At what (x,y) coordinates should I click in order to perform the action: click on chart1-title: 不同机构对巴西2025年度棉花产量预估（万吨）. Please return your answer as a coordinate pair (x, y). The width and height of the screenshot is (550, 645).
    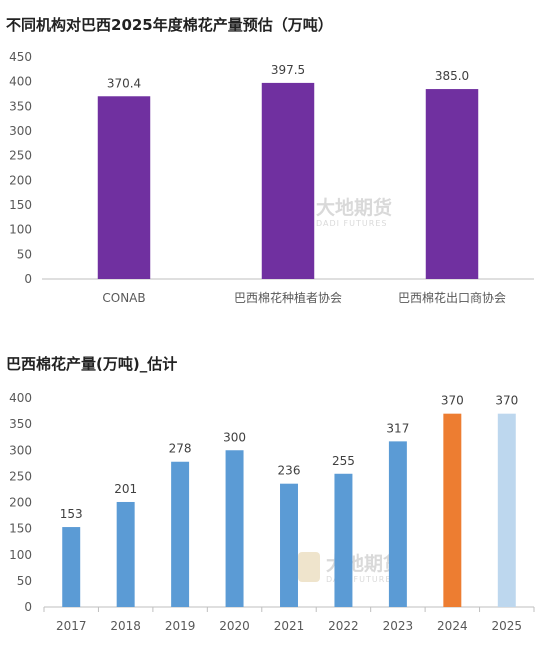
    Looking at the image, I should click on (169, 25).